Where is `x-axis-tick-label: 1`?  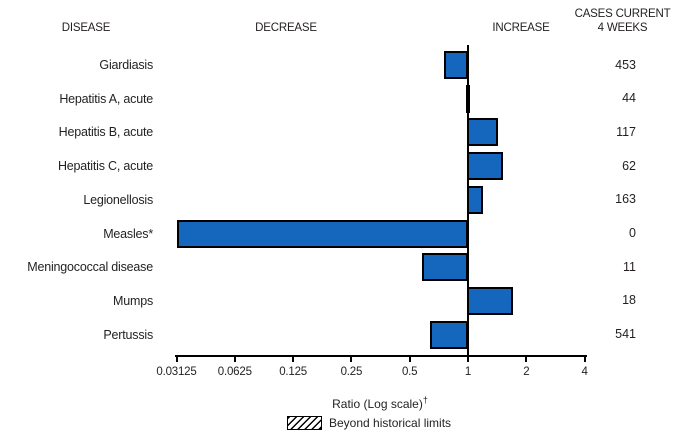
x-axis-tick-label: 1 is located at coordinates (468, 372).